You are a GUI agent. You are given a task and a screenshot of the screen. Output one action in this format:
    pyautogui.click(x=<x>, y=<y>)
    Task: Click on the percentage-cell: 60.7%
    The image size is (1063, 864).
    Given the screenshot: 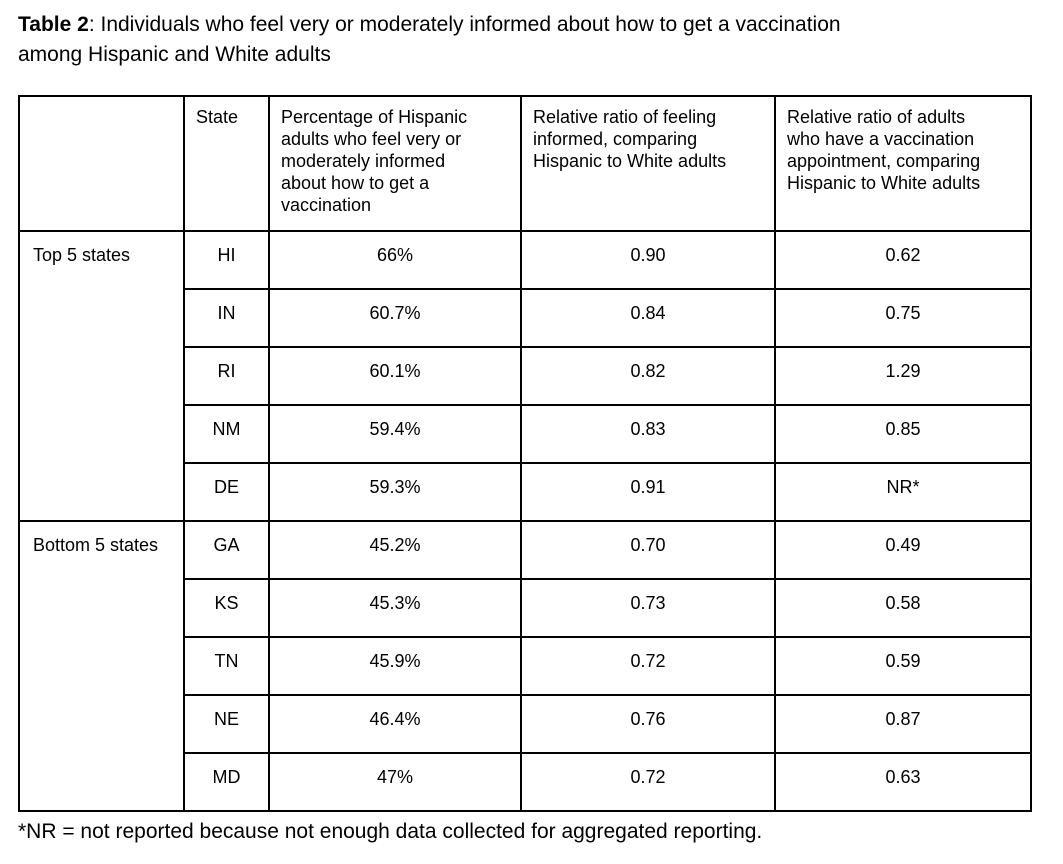 What is the action you would take?
    pyautogui.click(x=395, y=318)
    